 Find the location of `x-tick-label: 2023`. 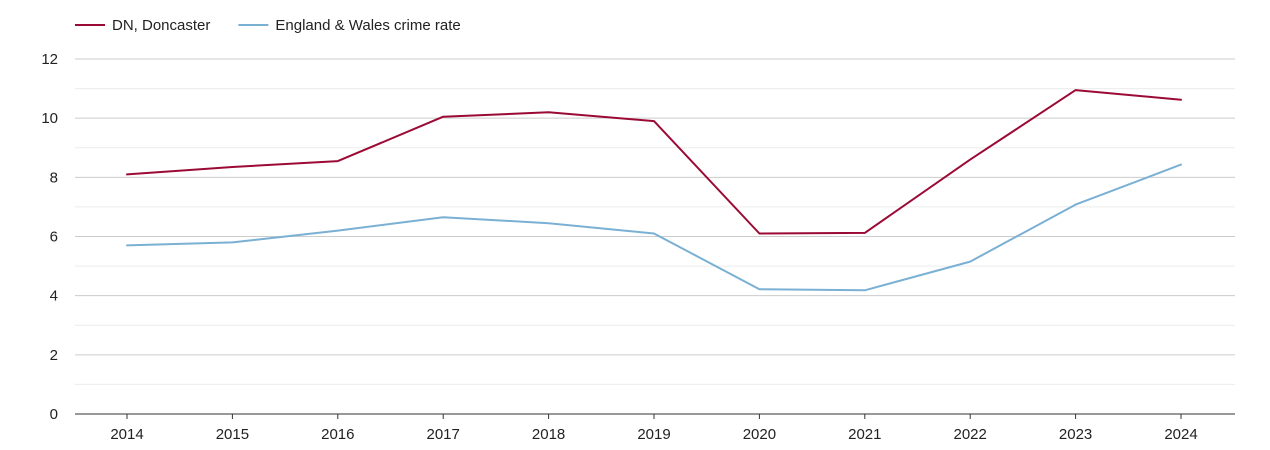

x-tick-label: 2023 is located at coordinates (1075, 434).